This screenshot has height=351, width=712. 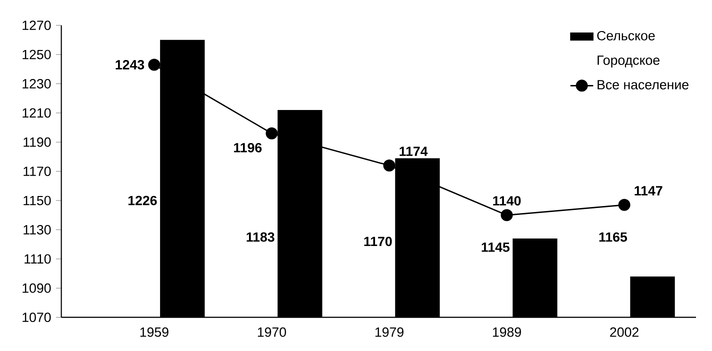 I want to click on y-tick-label: 1130, so click(x=37, y=230).